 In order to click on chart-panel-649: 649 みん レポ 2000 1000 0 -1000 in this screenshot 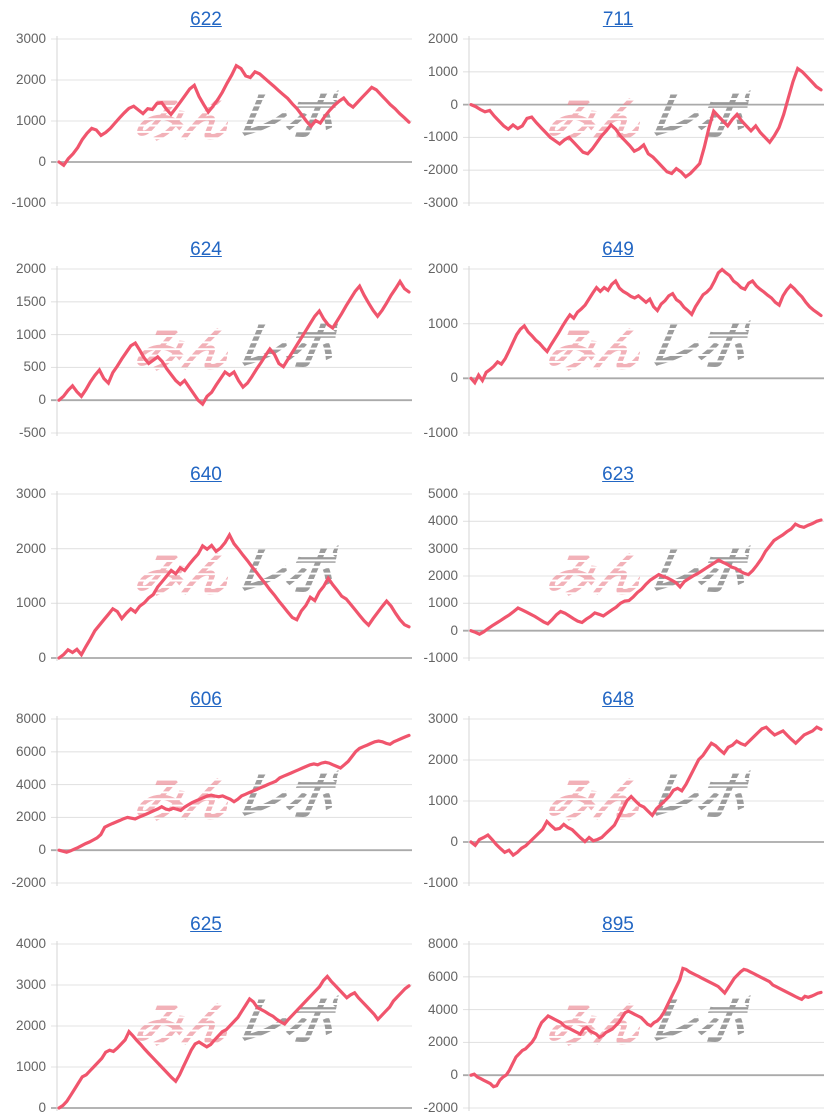, I will do `click(618, 342)`.